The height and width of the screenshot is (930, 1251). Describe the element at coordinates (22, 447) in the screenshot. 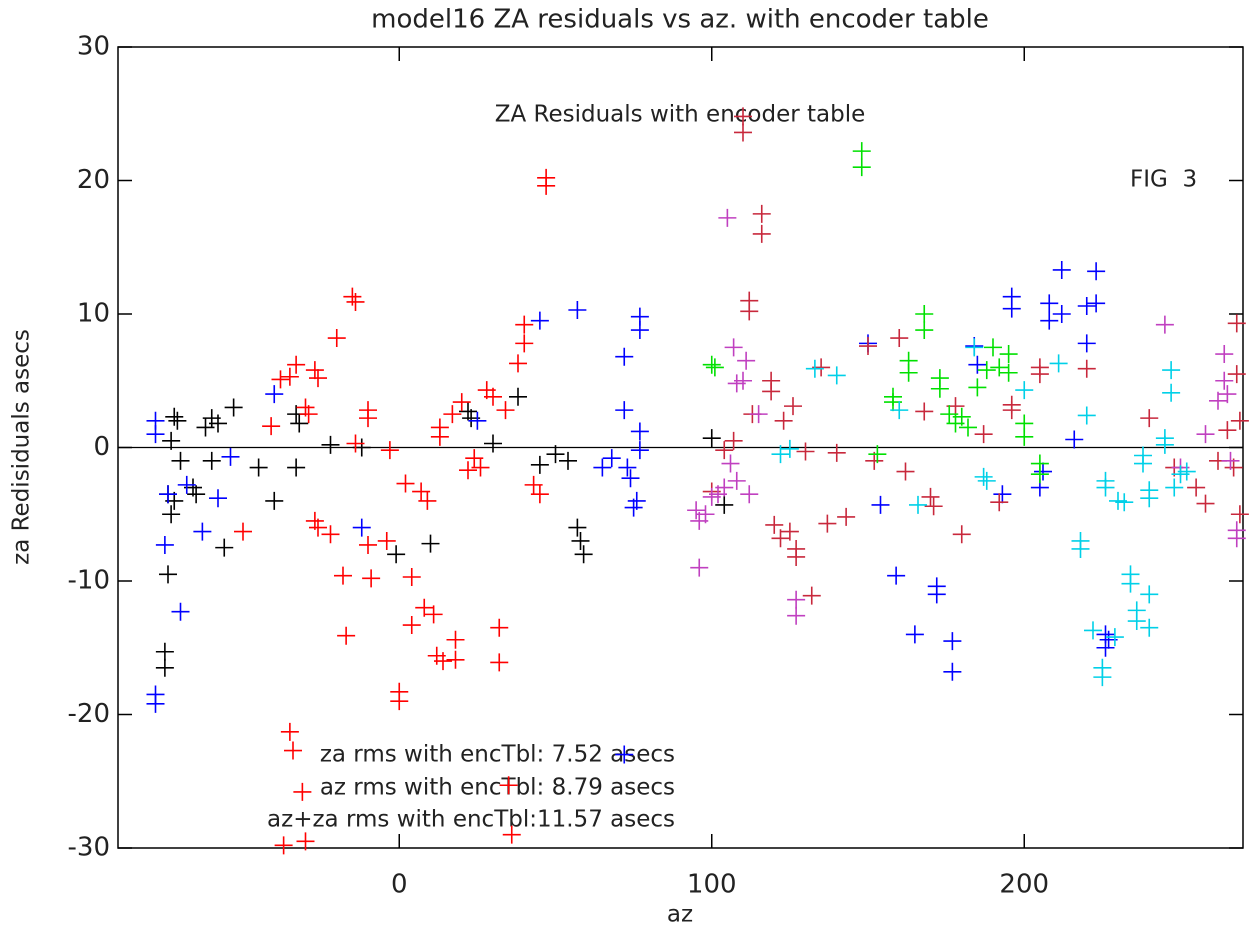

I see `y-axis-label: za Redisiduals asecs` at that location.